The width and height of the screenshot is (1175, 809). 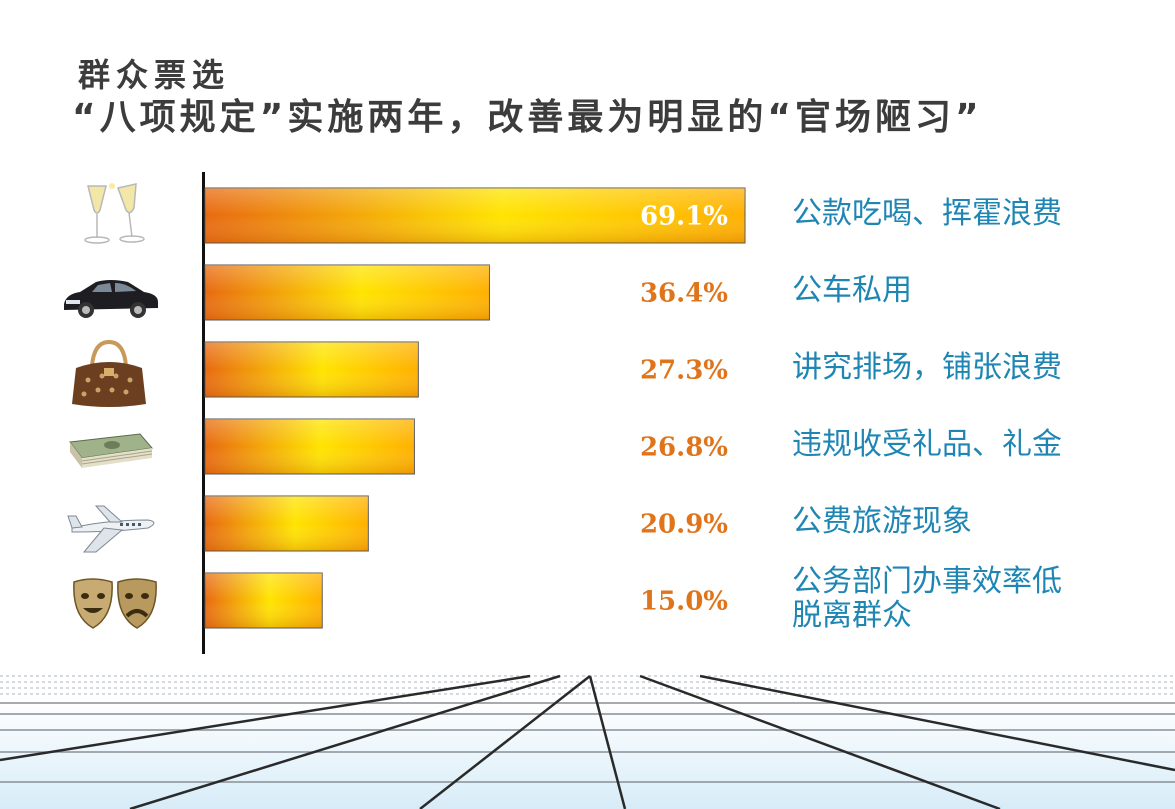 What do you see at coordinates (154, 75) in the screenshot?
I see `title-line-1: 群众票选` at bounding box center [154, 75].